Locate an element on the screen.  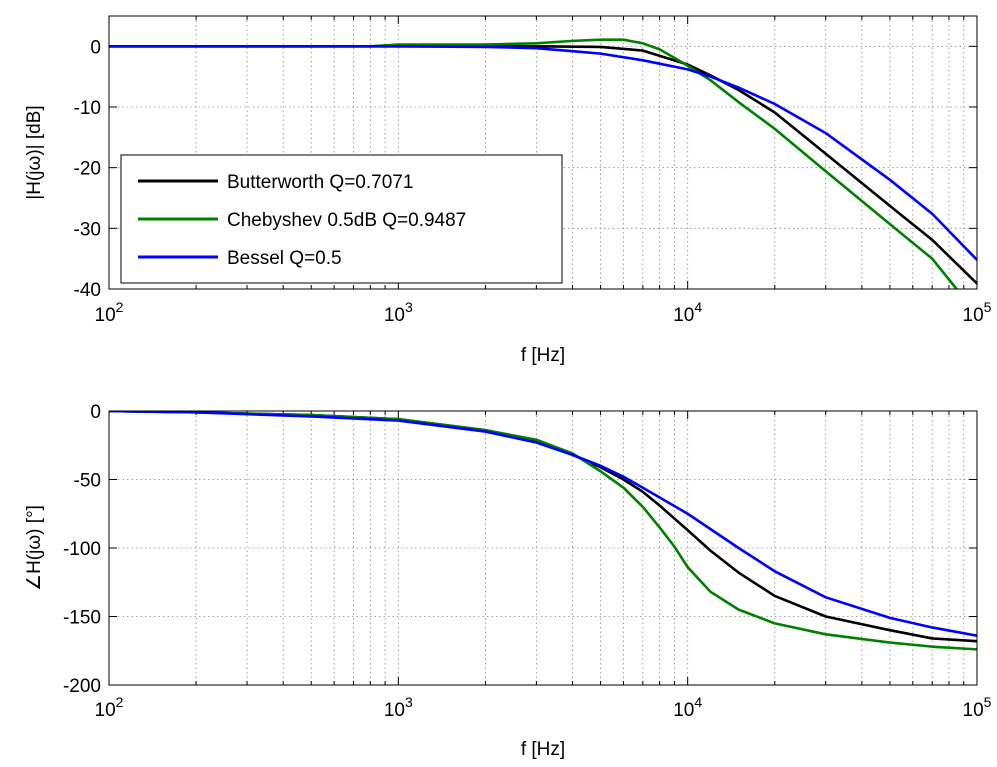
y-axis-label-text: |H(jω)| [dB] is located at coordinates (34, 152).